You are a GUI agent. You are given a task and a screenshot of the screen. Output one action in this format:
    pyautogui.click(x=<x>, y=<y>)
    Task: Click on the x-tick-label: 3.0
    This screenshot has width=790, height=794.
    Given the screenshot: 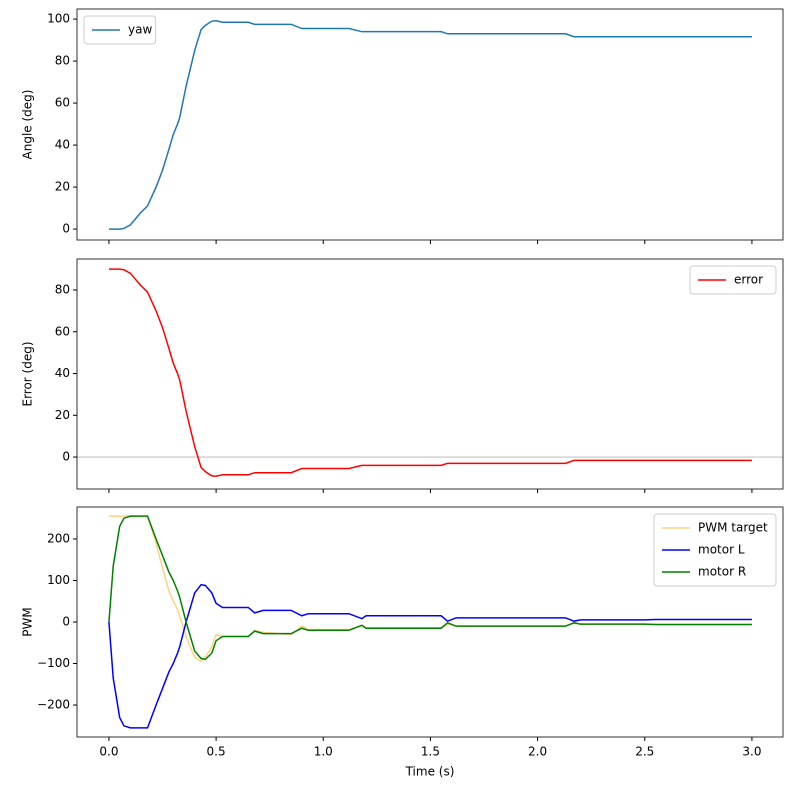 What is the action you would take?
    pyautogui.click(x=751, y=752)
    